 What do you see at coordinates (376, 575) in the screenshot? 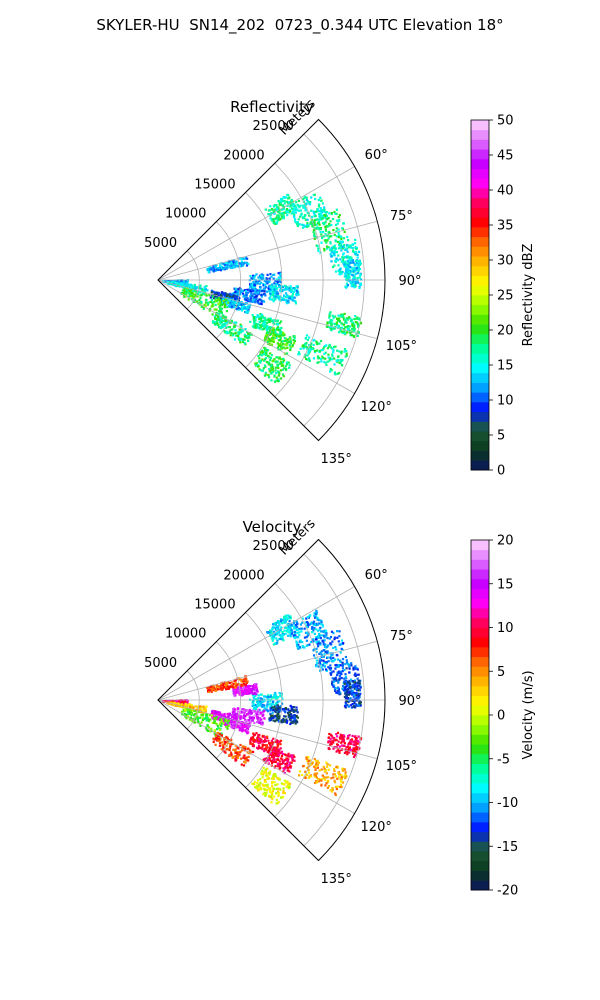
I see `azimuth-tick-label: 60°` at bounding box center [376, 575].